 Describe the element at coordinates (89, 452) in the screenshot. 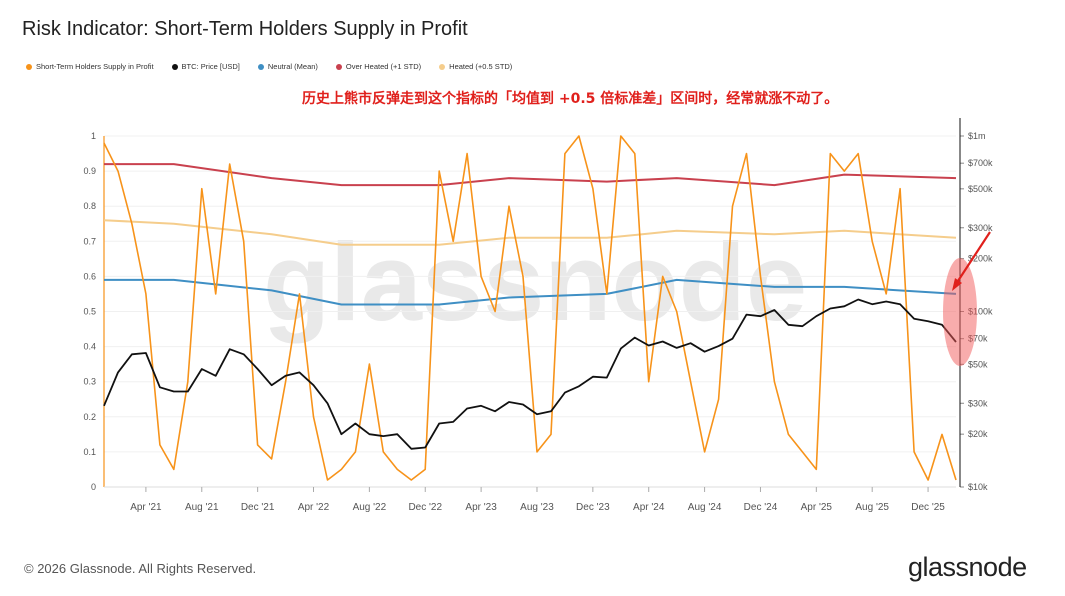

I see `y-left-tick-label: 0.1` at that location.